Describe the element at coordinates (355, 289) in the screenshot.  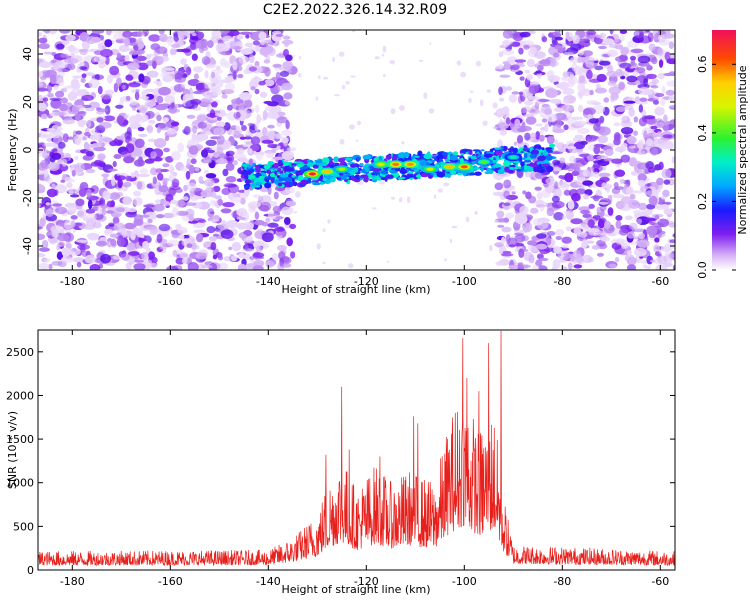
I see `spectrogram-x-axis-label: Height of straight line (km)` at that location.